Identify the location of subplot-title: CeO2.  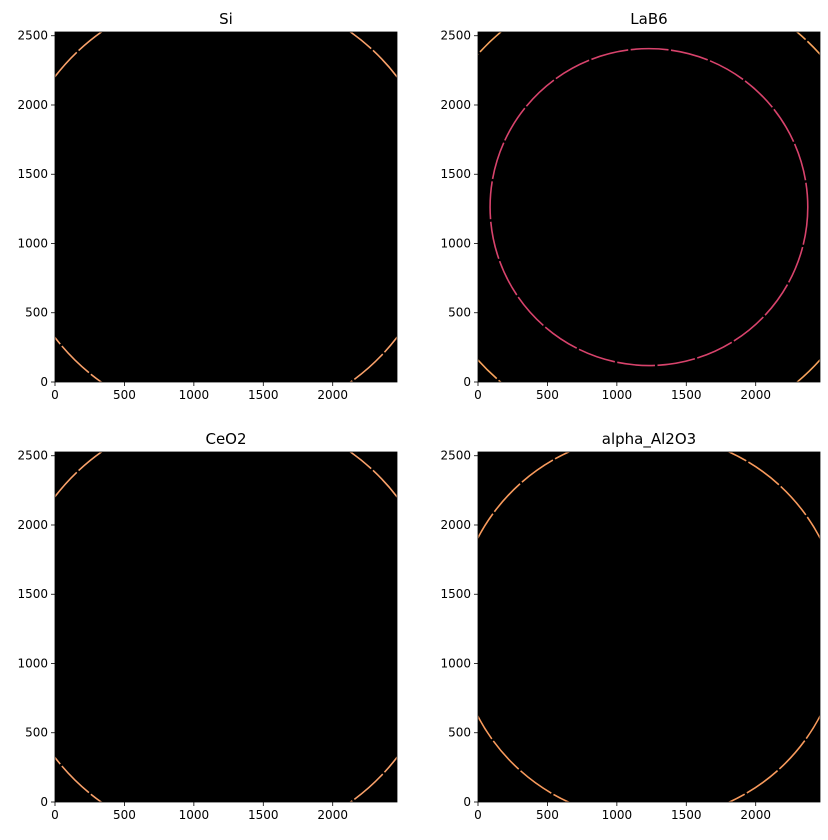
(225, 439).